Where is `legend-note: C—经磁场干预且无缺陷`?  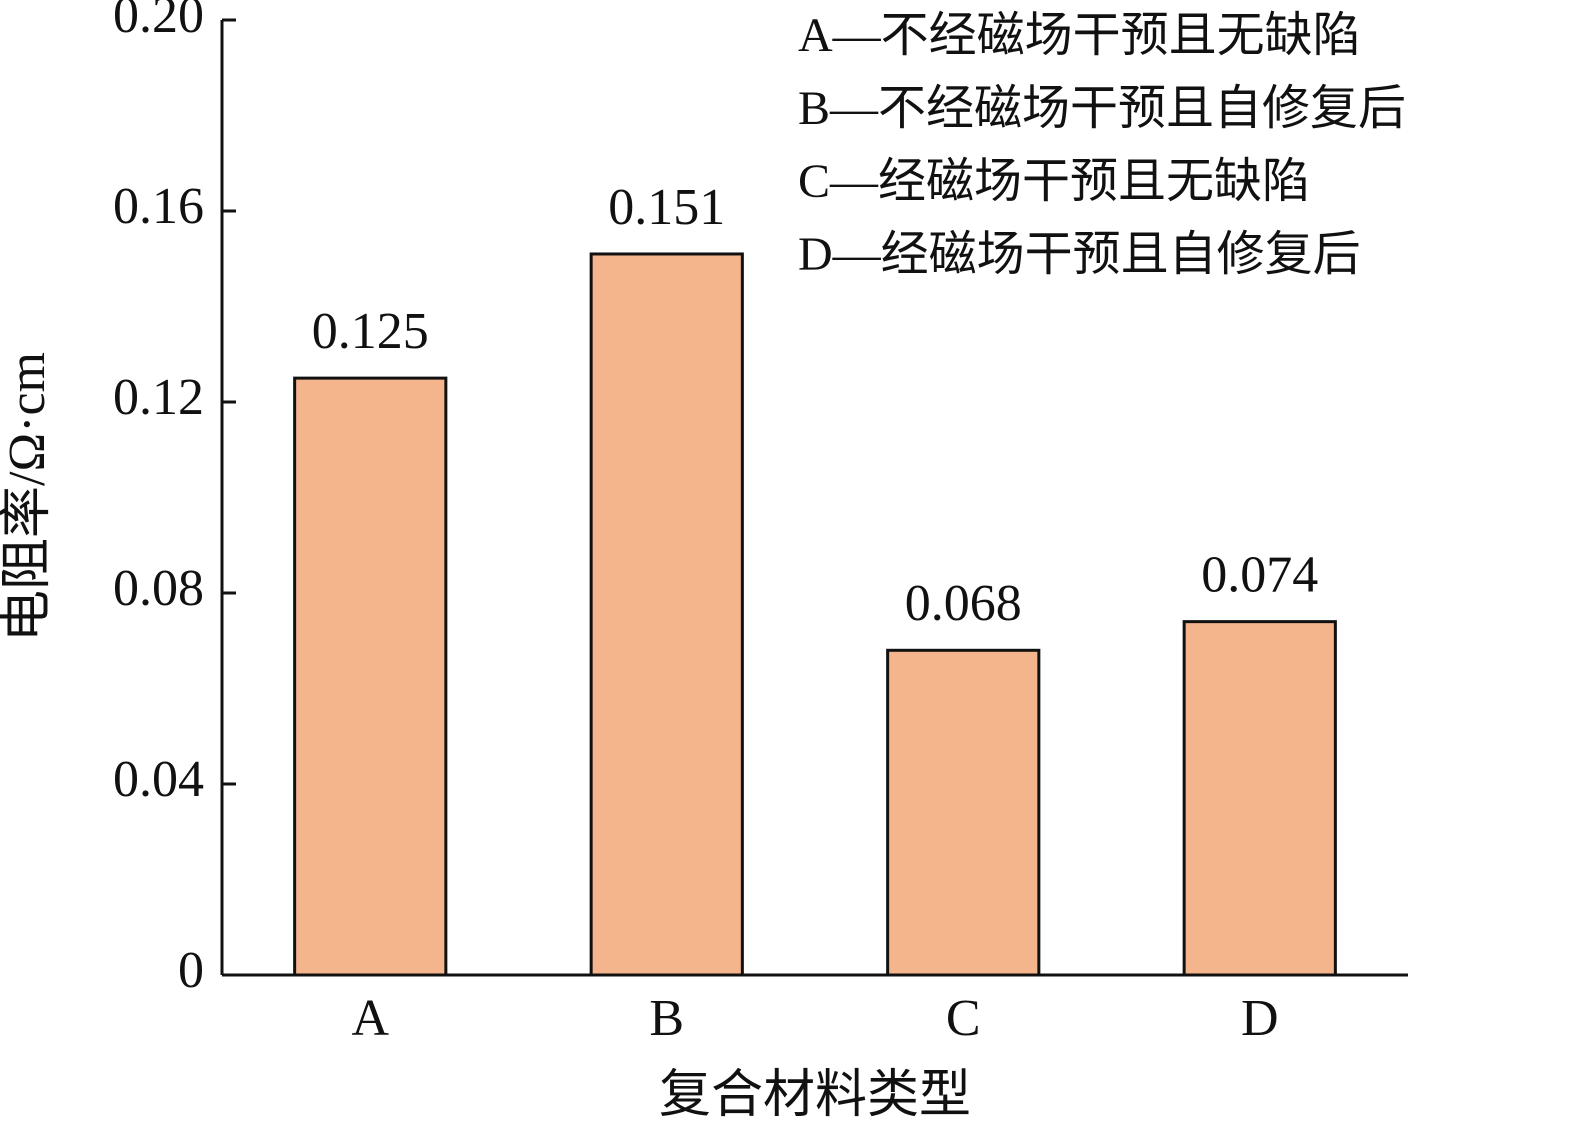 legend-note: C—经磁场干预且无缺陷 is located at coordinates (1054, 181).